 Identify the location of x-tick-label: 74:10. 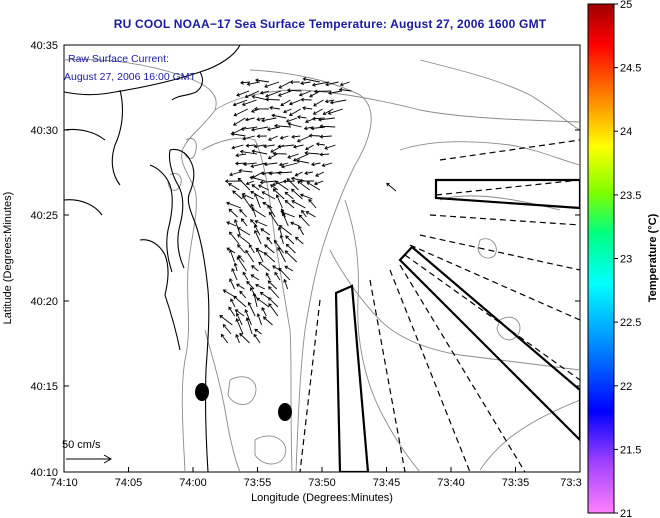
(64, 483).